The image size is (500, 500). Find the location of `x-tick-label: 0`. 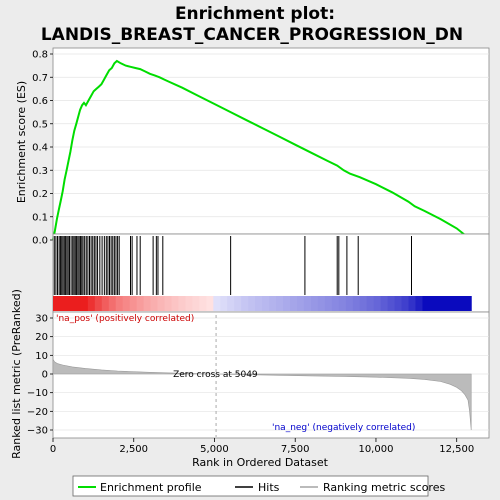

x-tick-label: 0 is located at coordinates (53, 449).